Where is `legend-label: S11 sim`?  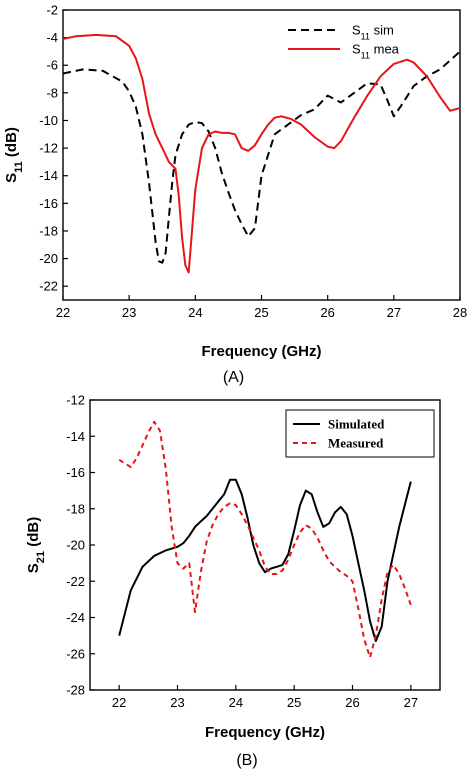
legend-label: S11 sim is located at coordinates (373, 32).